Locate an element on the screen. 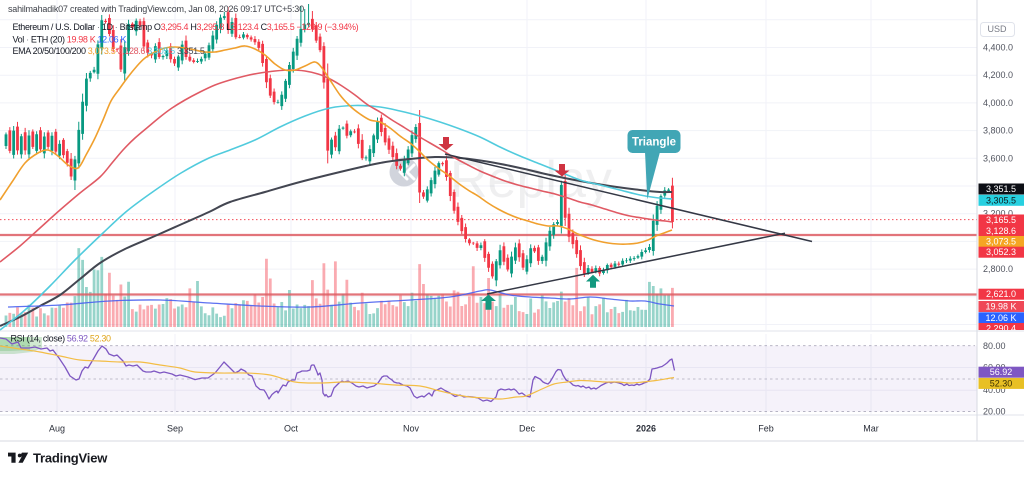  svg-text: 4,000.0 is located at coordinates (998, 103).